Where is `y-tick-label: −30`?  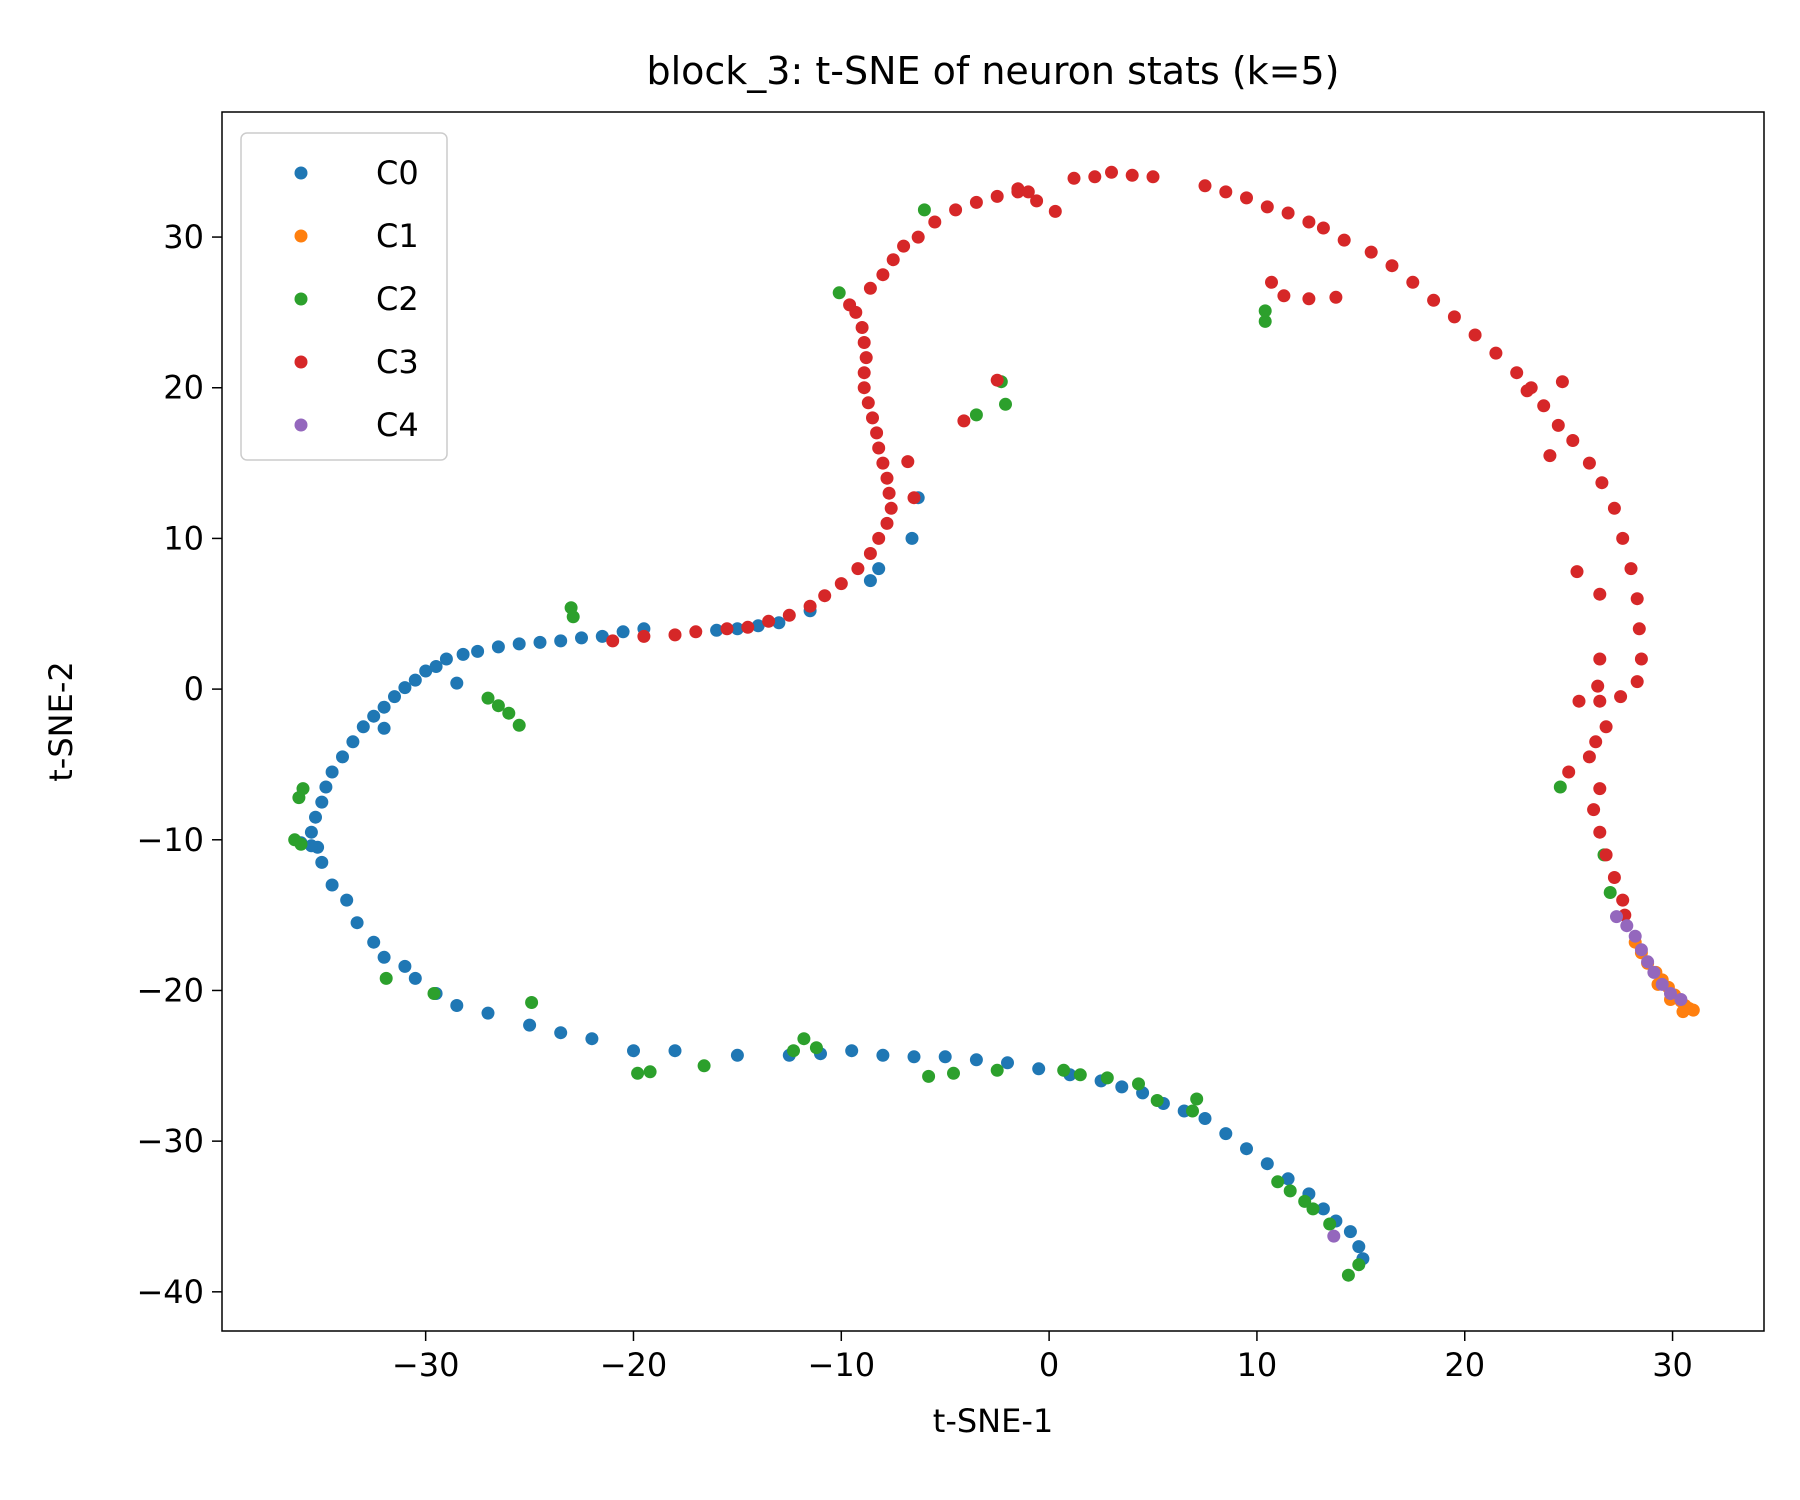
y-tick-label: −30 is located at coordinates (170, 1141).